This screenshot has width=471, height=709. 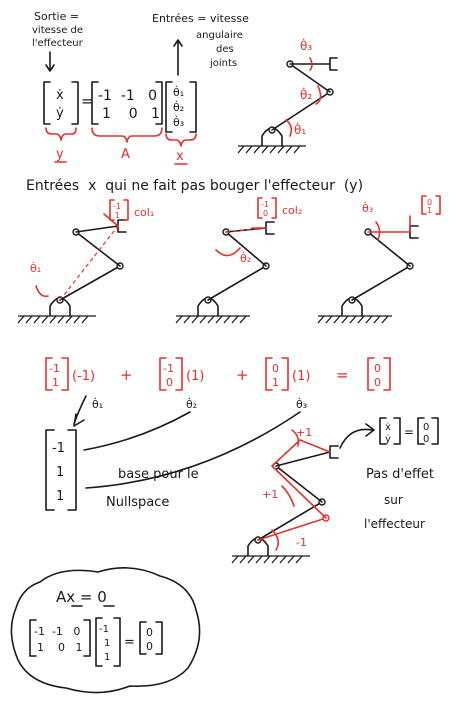 I want to click on brace-A, so click(x=127, y=135).